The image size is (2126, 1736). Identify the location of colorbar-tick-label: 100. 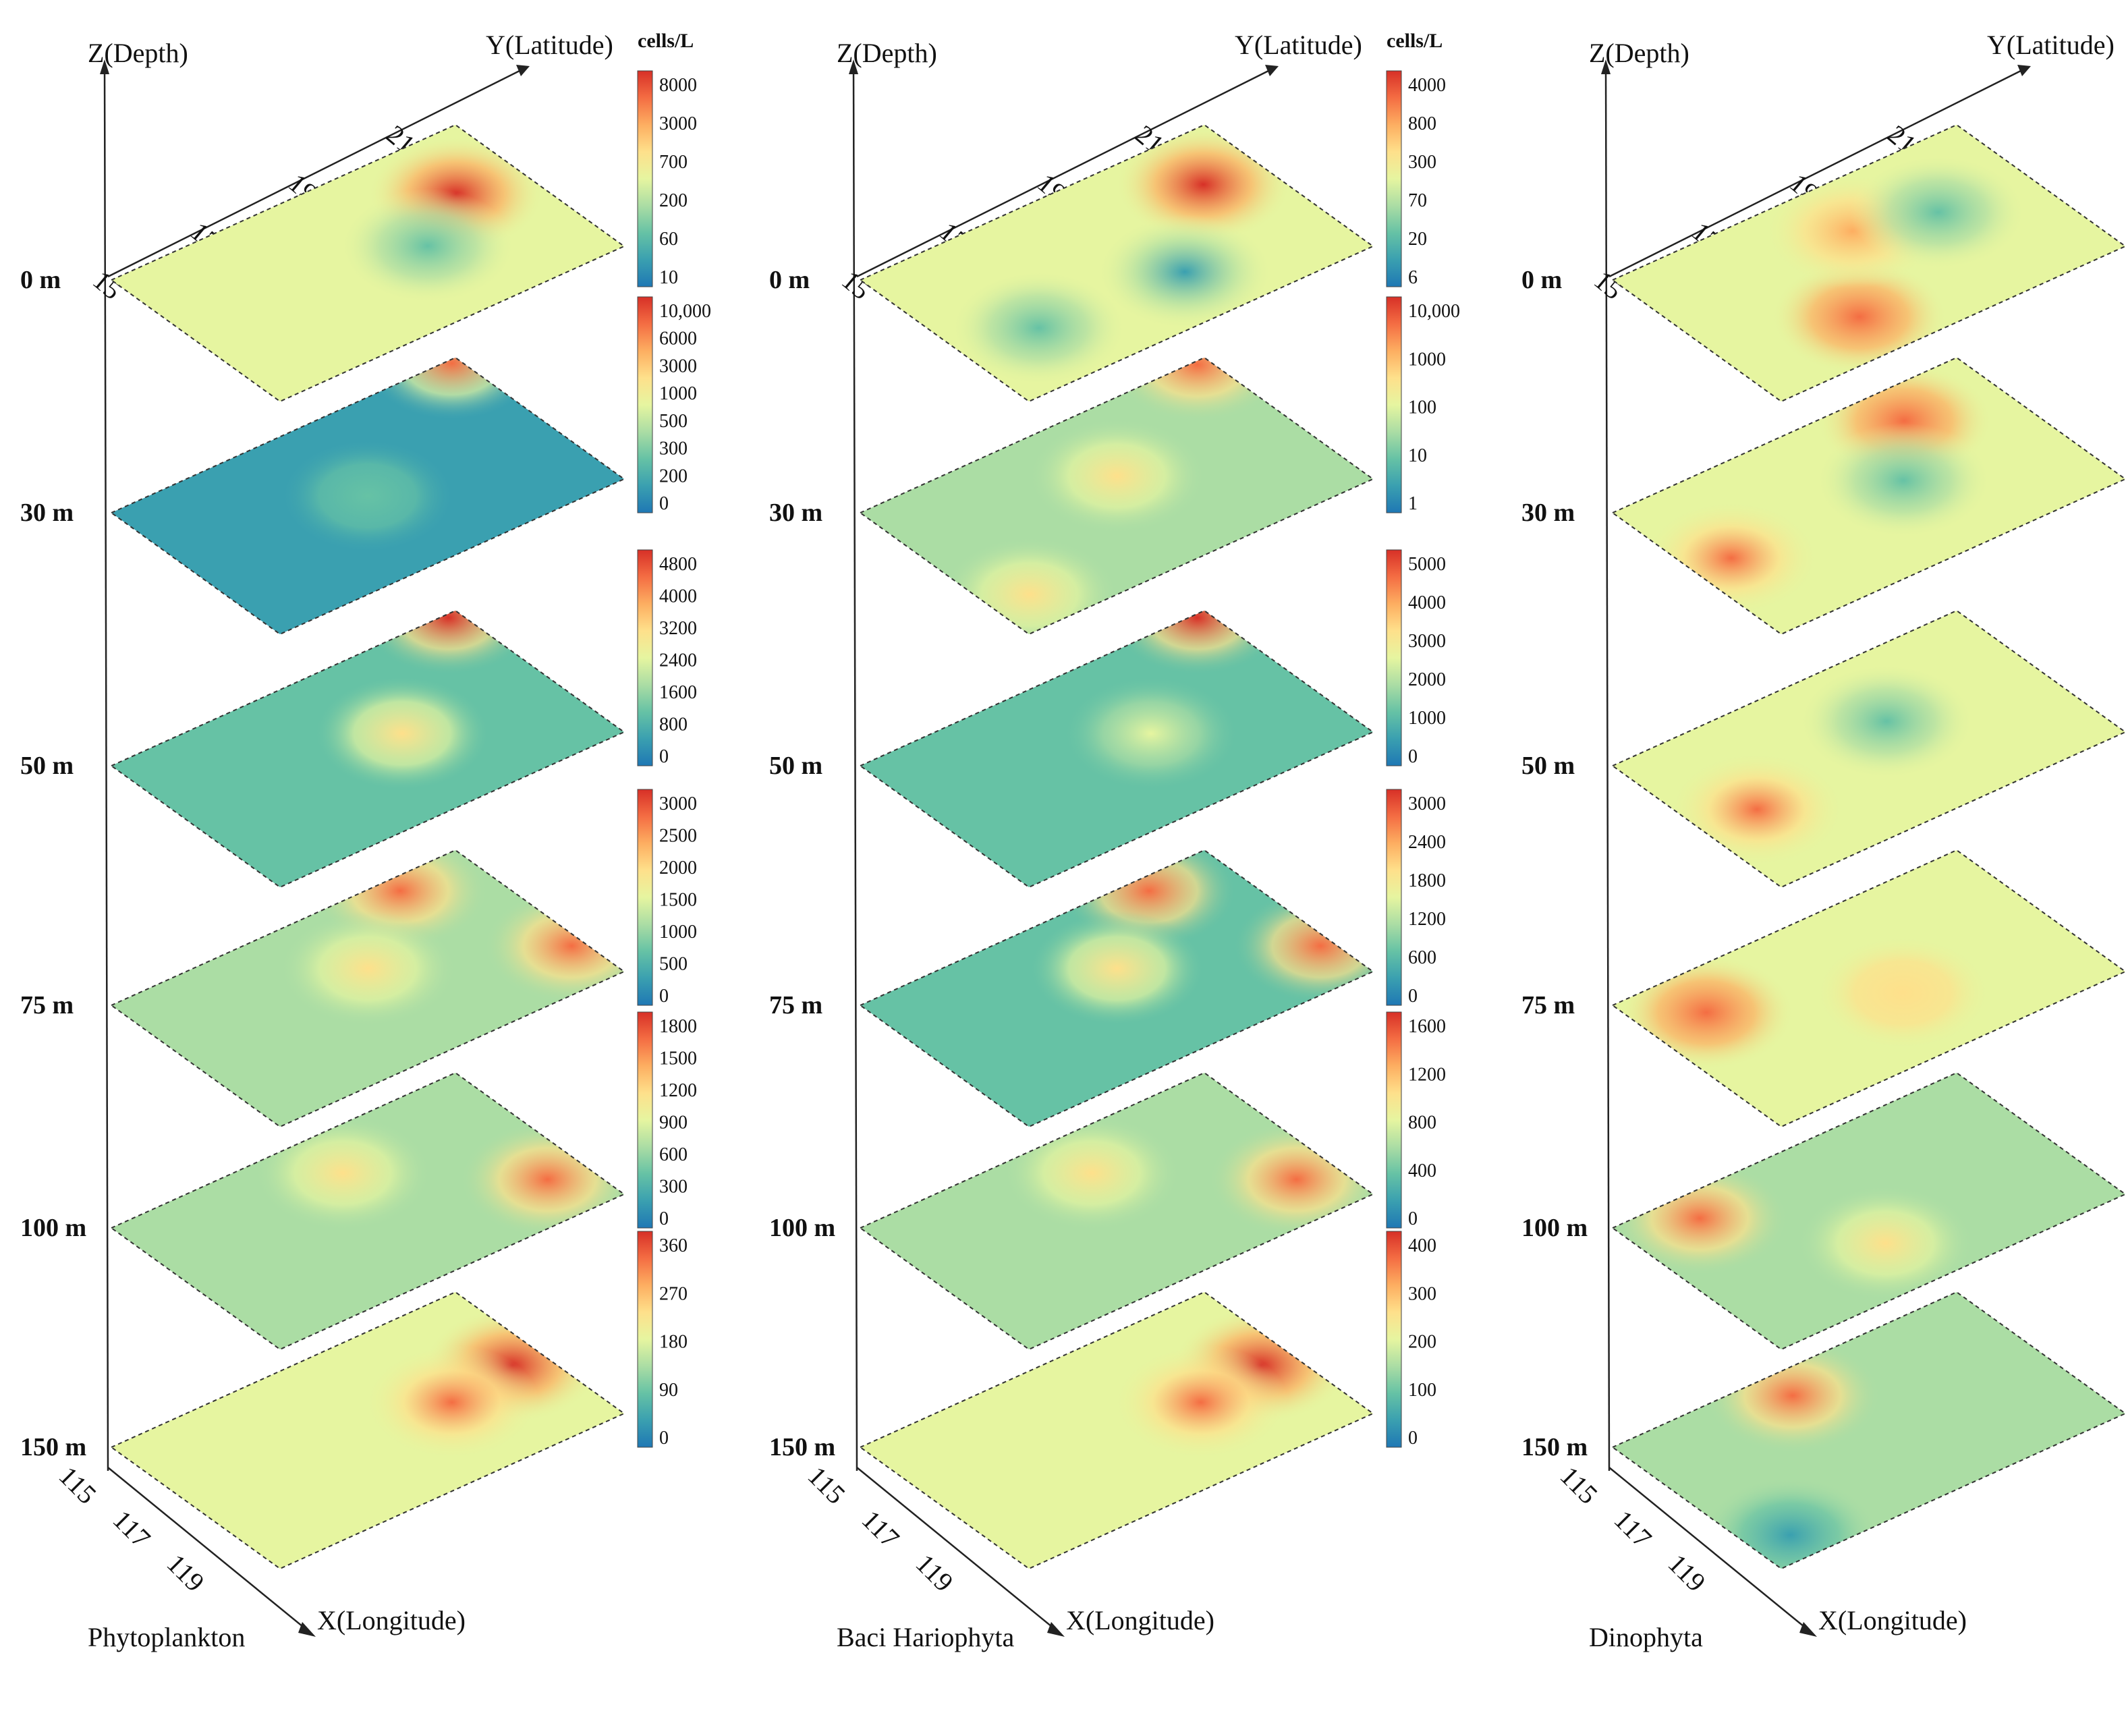
(1422, 1390).